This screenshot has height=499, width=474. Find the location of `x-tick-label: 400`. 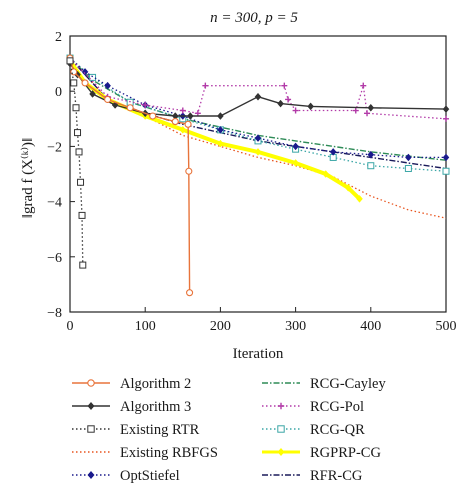

x-tick-label: 400 is located at coordinates (370, 326).